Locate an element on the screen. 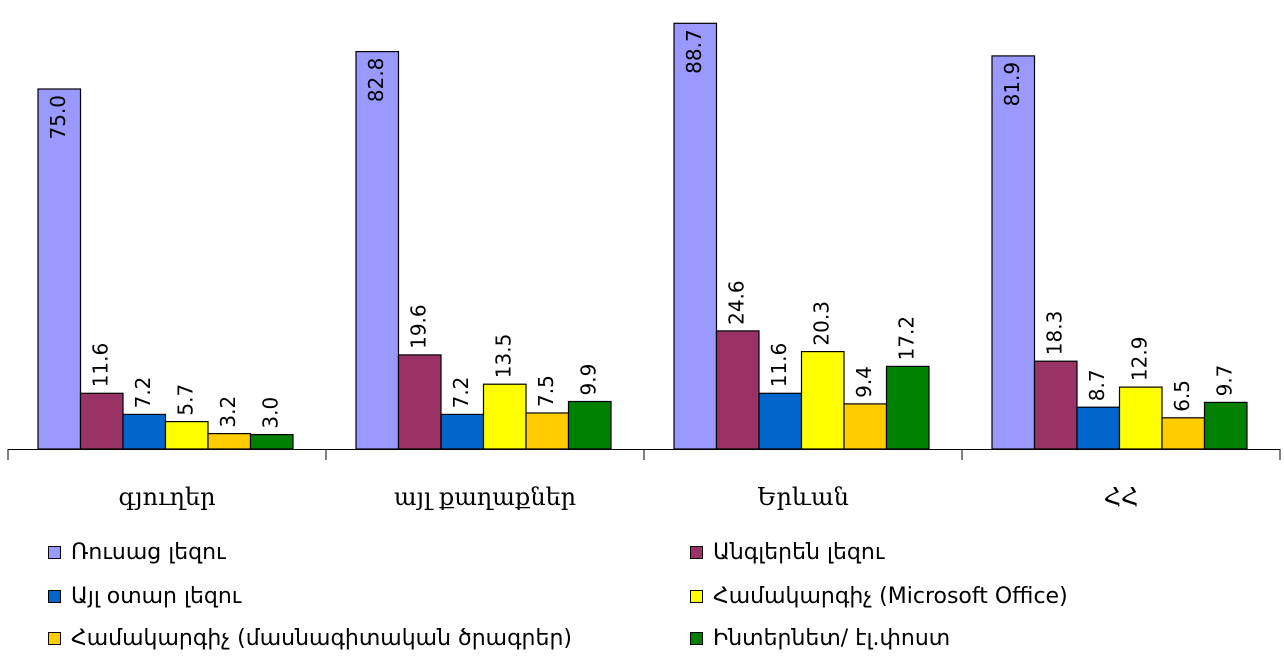  data-label-english-group-1: 11.6 is located at coordinates (100, 365).